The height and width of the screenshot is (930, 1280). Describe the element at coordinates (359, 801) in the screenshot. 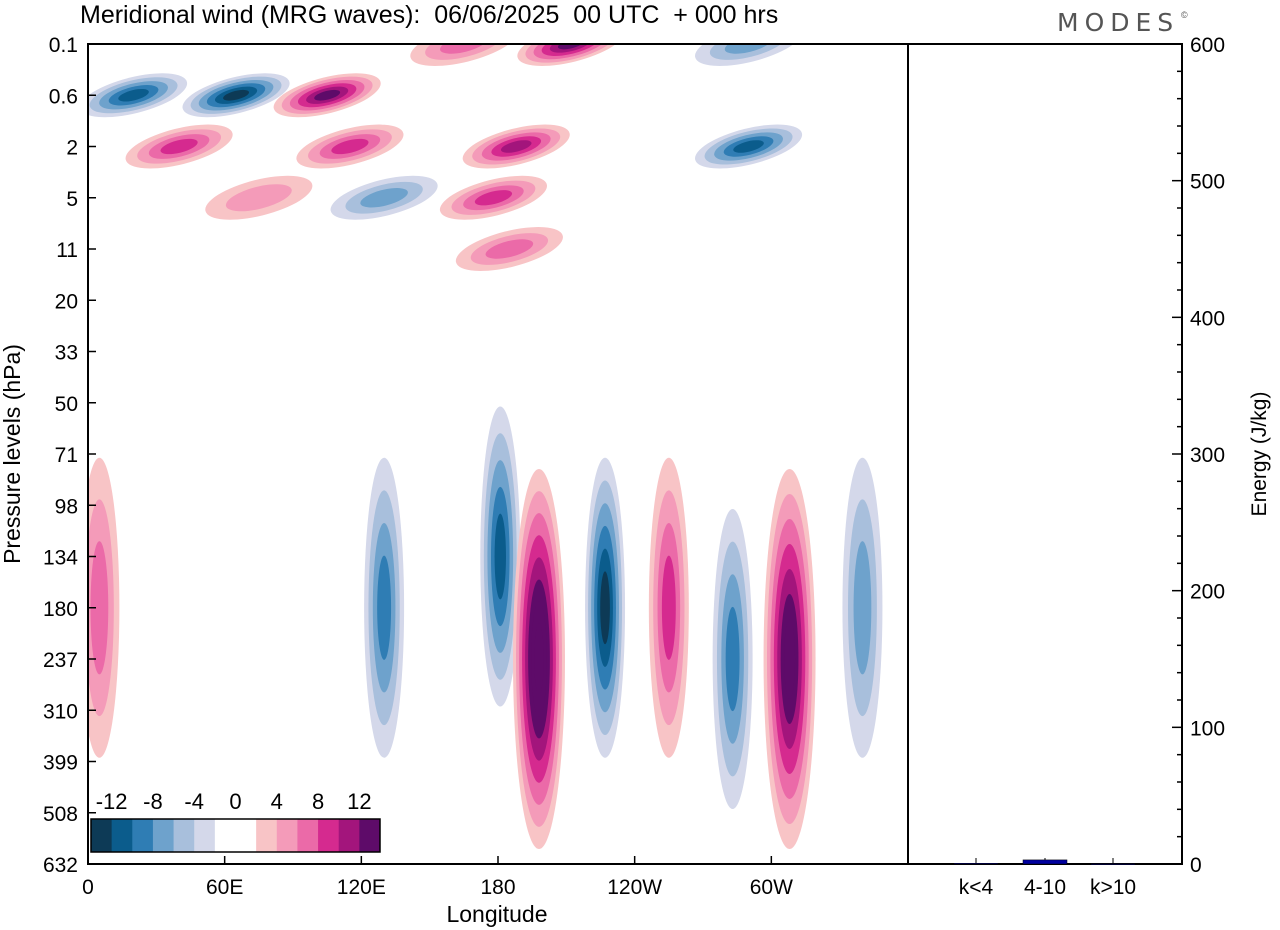

I see `colorbar-label: 12` at that location.